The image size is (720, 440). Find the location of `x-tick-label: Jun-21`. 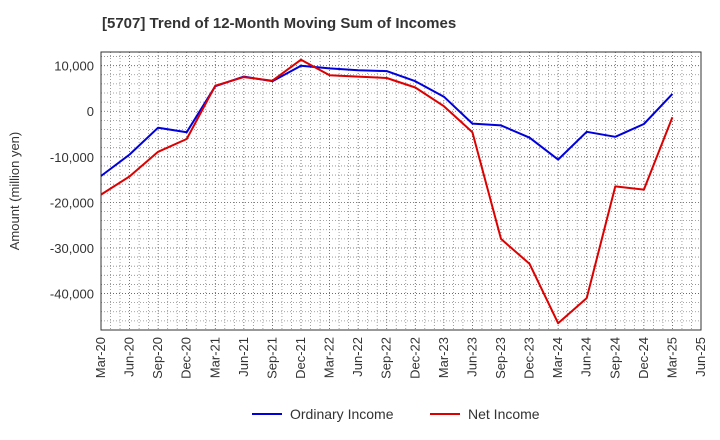

x-tick-label: Jun-21 is located at coordinates (243, 357).